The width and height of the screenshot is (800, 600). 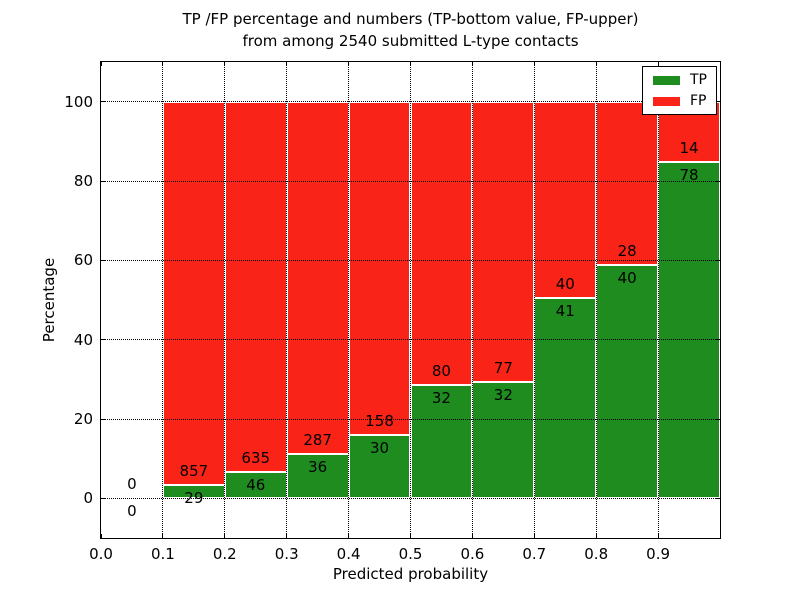 I want to click on bar-tp-count-label: 40, so click(x=627, y=278).